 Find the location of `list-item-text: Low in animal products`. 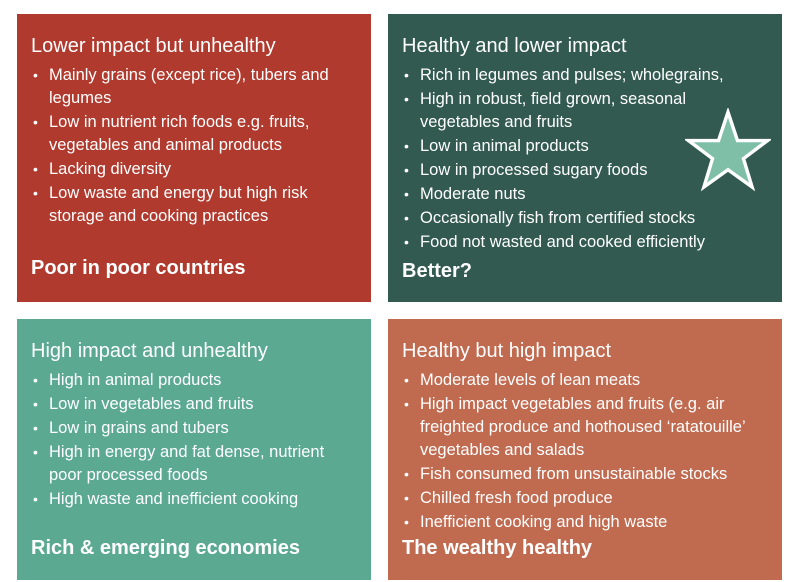

list-item-text: Low in animal products is located at coordinates (504, 146).